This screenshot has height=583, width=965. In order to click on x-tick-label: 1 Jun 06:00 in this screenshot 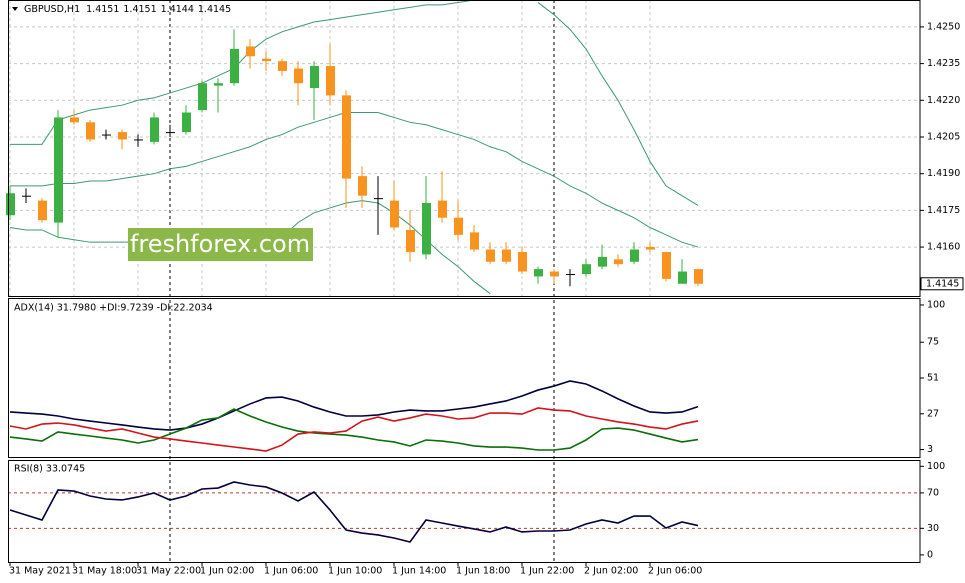, I will do `click(291, 571)`.